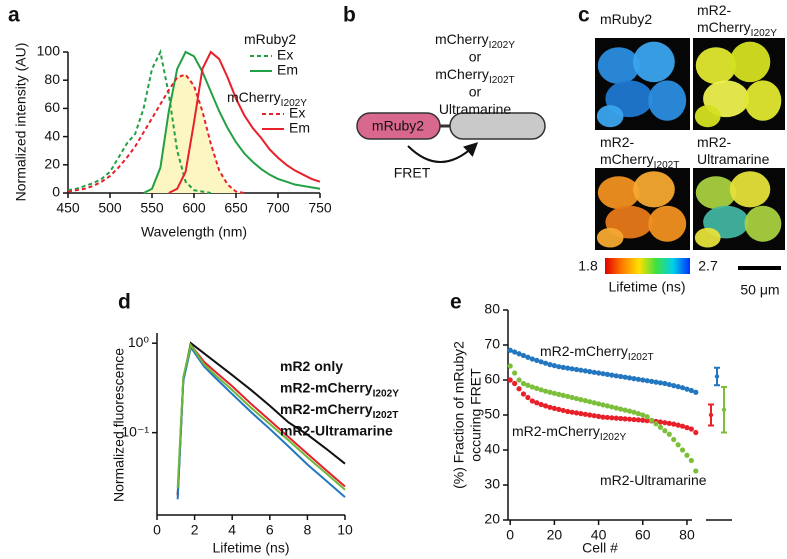  Describe the element at coordinates (492, 484) in the screenshot. I see `y-tick-label: 30` at that location.